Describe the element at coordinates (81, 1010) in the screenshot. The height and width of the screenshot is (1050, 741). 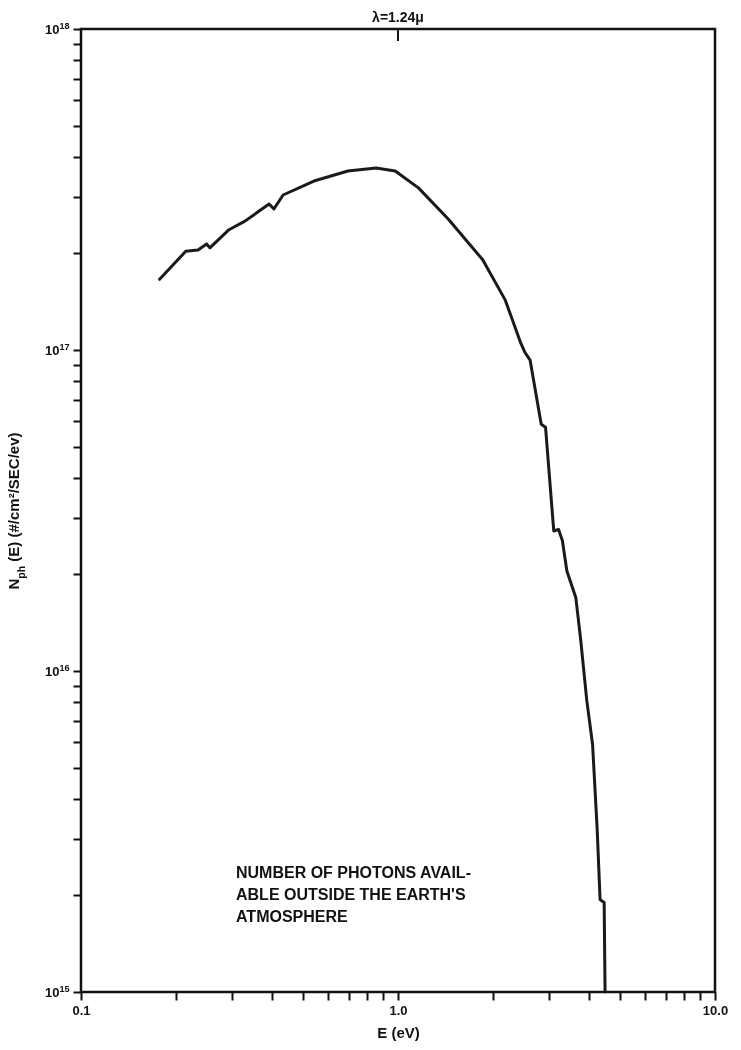
I see `x-tick-label: 0.1` at that location.